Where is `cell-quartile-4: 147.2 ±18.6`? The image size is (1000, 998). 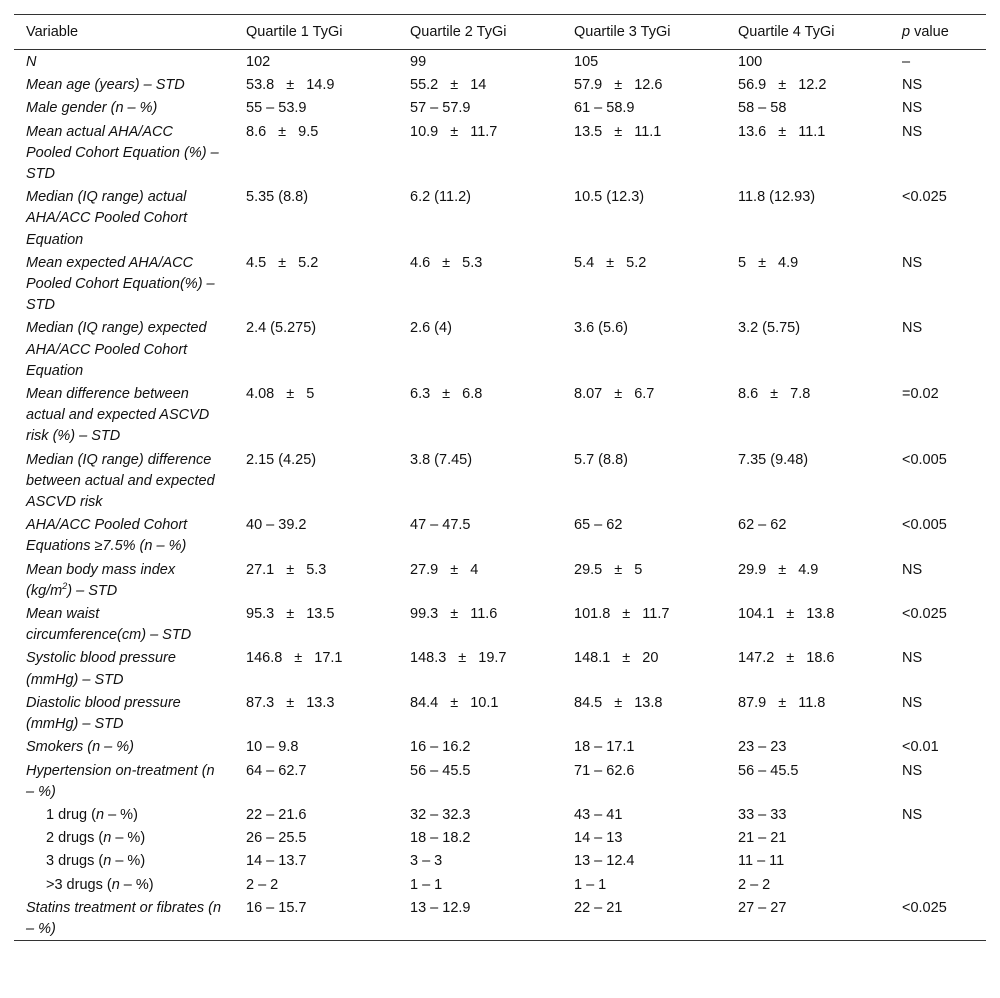
cell-quartile-4: 147.2 ±18.6 is located at coordinates (808, 668).